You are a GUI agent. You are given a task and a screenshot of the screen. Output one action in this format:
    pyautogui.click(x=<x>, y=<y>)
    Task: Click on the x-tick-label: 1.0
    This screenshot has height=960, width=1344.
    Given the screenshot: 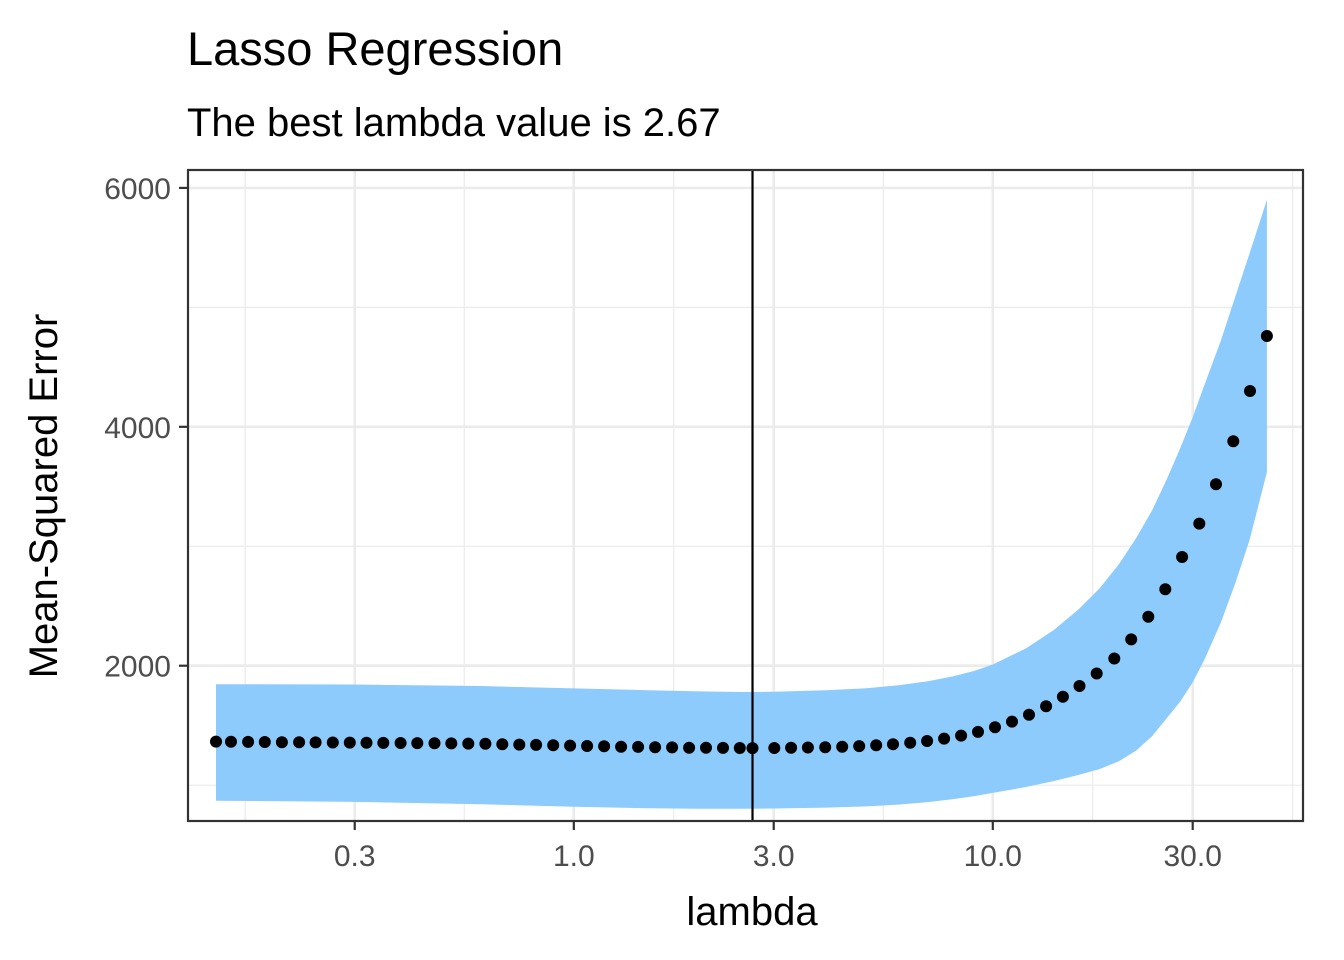 What is the action you would take?
    pyautogui.click(x=574, y=856)
    